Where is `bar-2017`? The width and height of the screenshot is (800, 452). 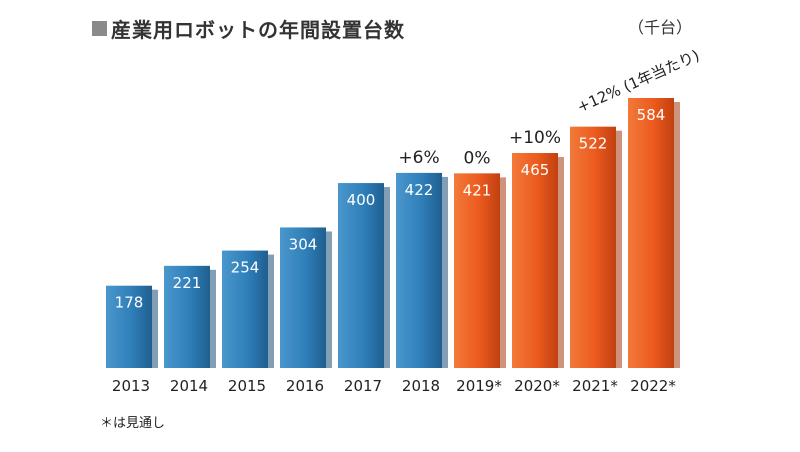 bar-2017 is located at coordinates (361, 275).